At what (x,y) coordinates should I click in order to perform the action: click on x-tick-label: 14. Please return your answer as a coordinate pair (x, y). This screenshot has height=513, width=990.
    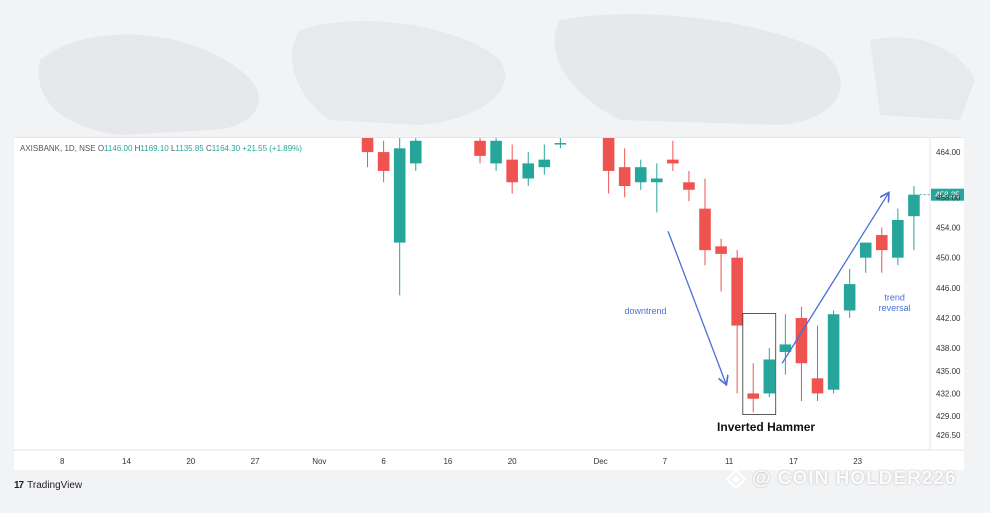
    Looking at the image, I should click on (126, 461).